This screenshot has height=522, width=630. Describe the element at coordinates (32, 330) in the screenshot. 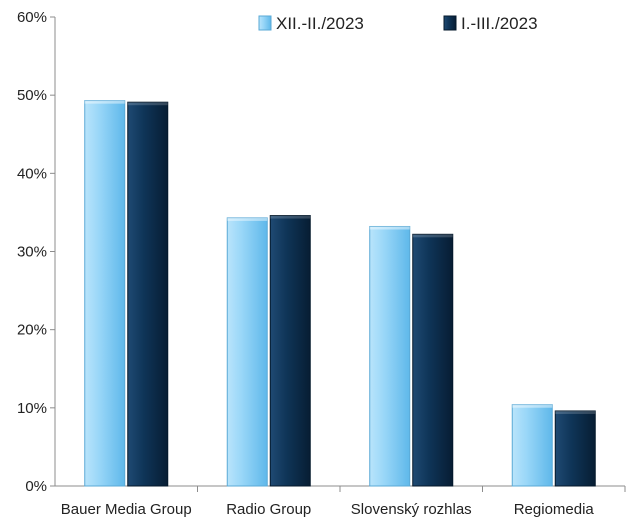

I see `y-tick-label: 20%` at that location.